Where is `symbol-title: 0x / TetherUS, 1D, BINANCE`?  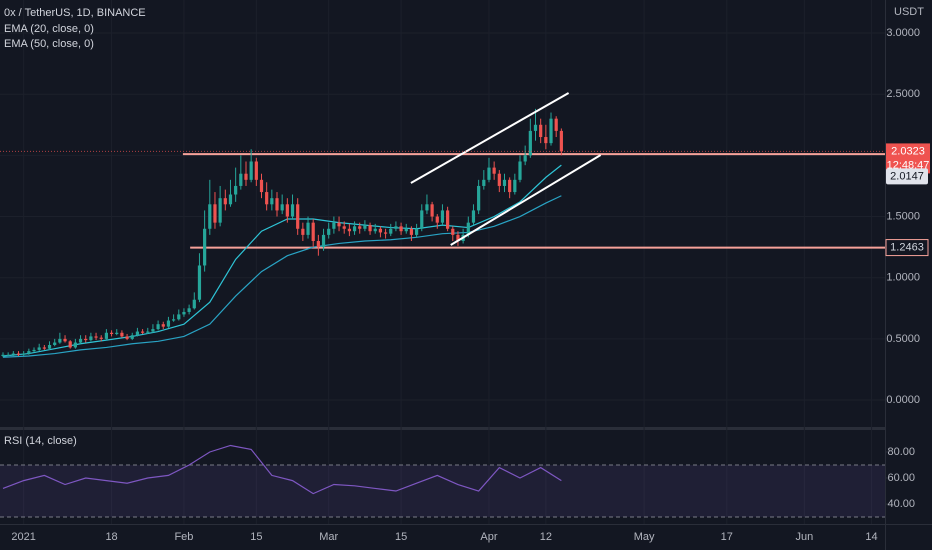
symbol-title: 0x / TetherUS, 1D, BINANCE is located at coordinates (75, 13).